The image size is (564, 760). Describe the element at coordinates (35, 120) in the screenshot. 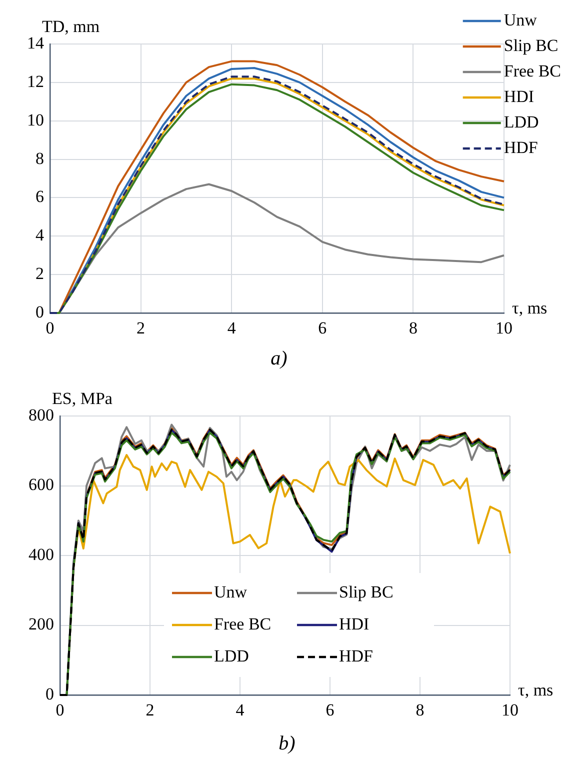

I see `y-tick-label: 10` at that location.